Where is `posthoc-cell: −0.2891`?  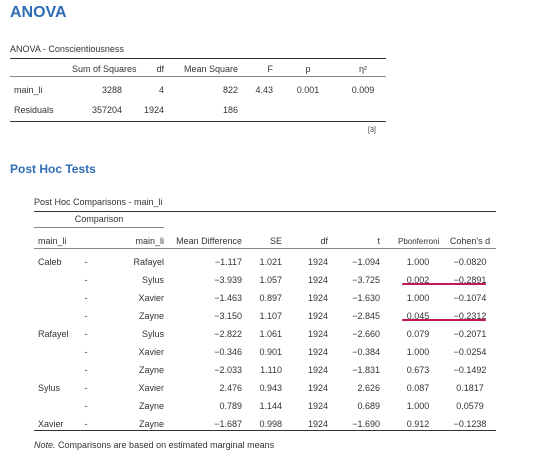
posthoc-cell: −0.2891 is located at coordinates (470, 280).